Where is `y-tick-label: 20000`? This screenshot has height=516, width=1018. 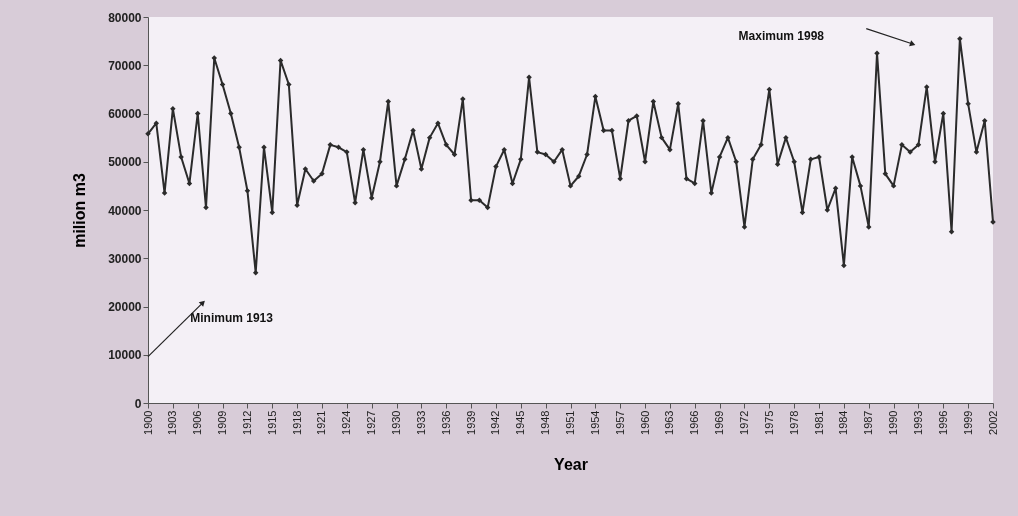 y-tick-label: 20000 is located at coordinates (125, 307).